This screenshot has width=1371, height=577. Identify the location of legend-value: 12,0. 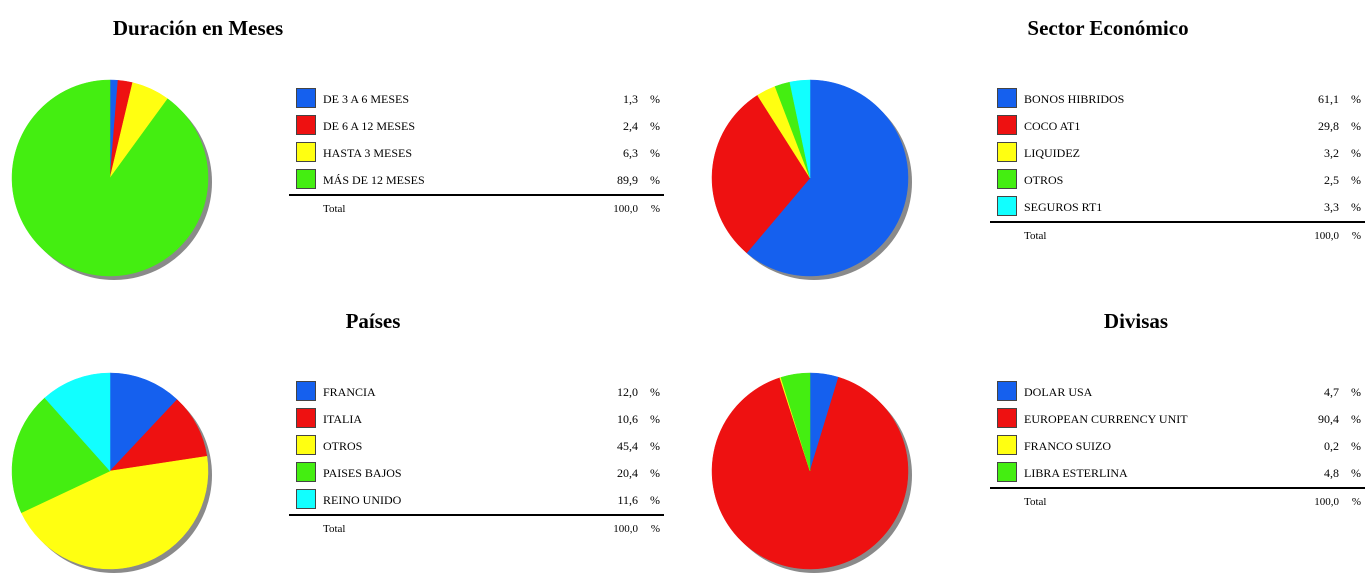
(627, 392).